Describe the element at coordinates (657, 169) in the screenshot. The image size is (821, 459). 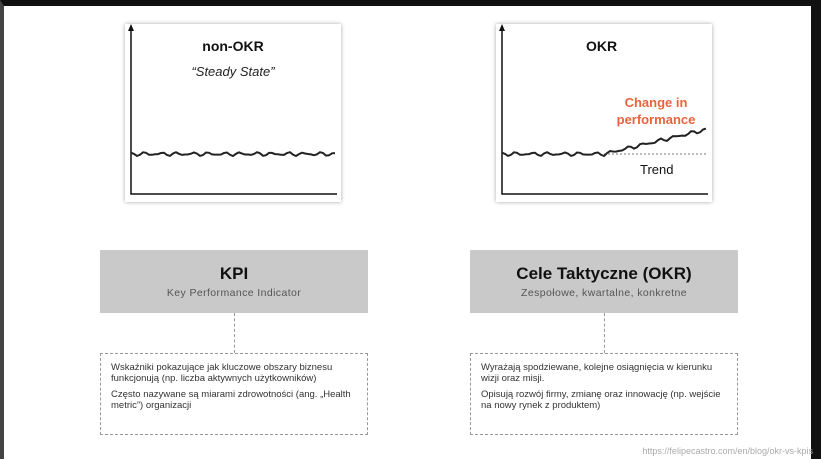
I see `trend-label: Trend` at that location.